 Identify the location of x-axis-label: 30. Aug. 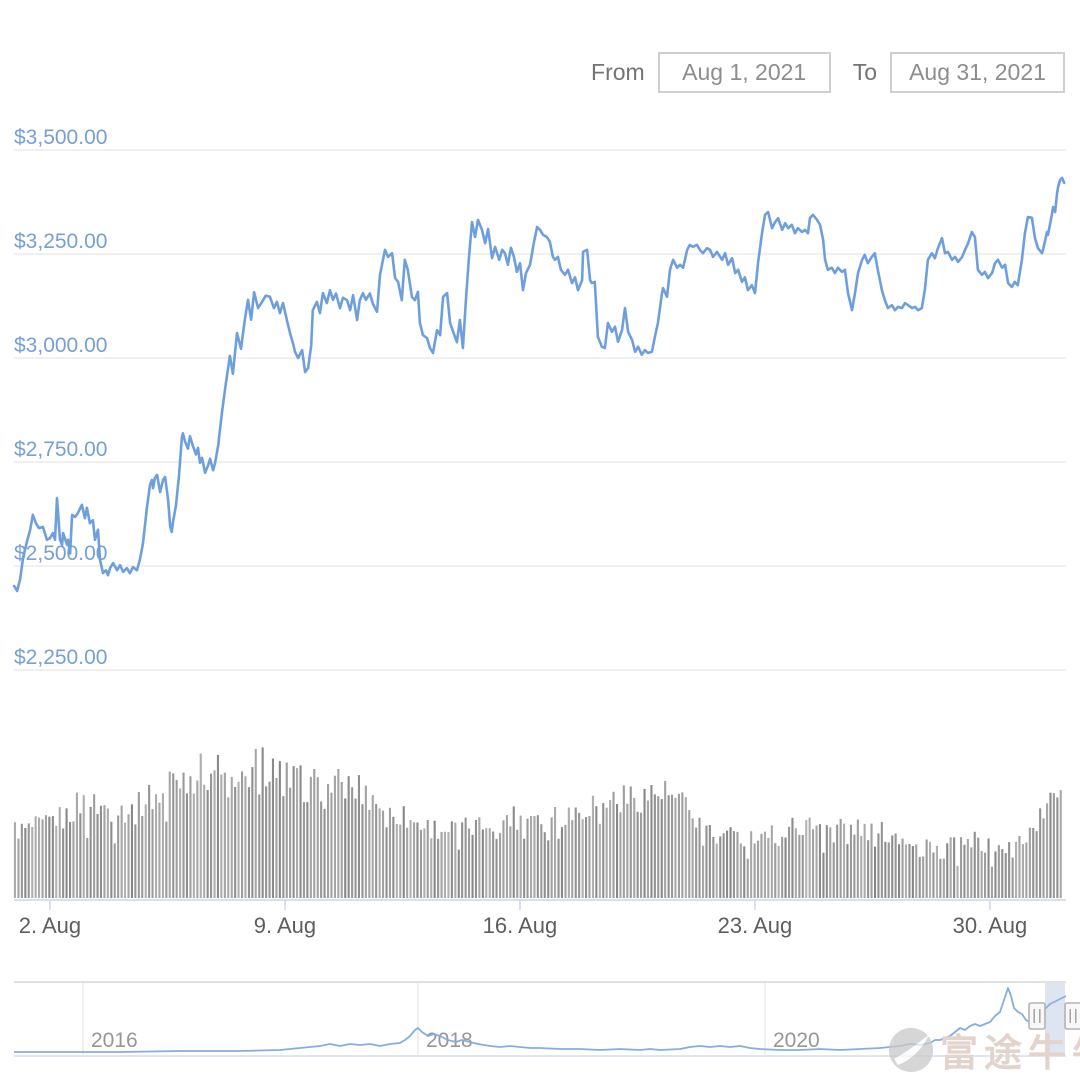
(990, 925).